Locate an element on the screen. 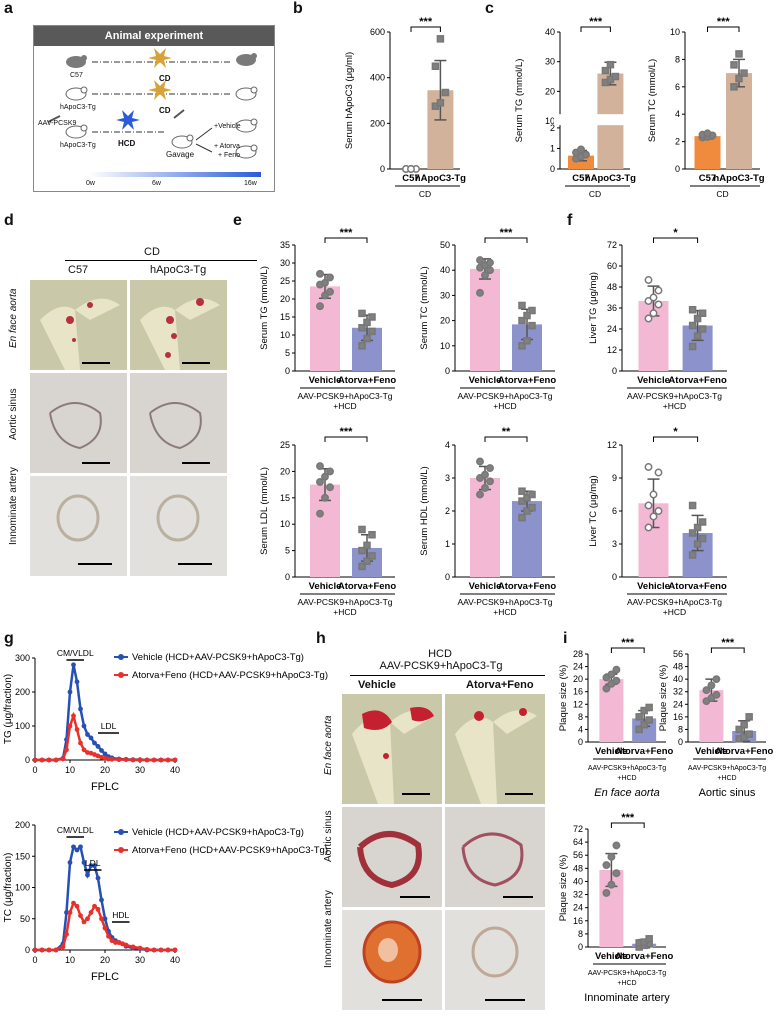  significance-label: ** is located at coordinates (506, 432).